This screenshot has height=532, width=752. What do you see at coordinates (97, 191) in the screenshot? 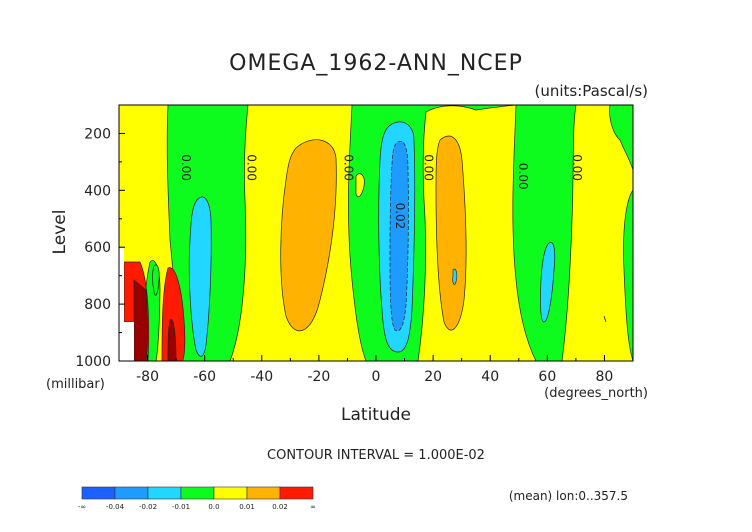
I see `y-tick-label: 400` at bounding box center [97, 191].